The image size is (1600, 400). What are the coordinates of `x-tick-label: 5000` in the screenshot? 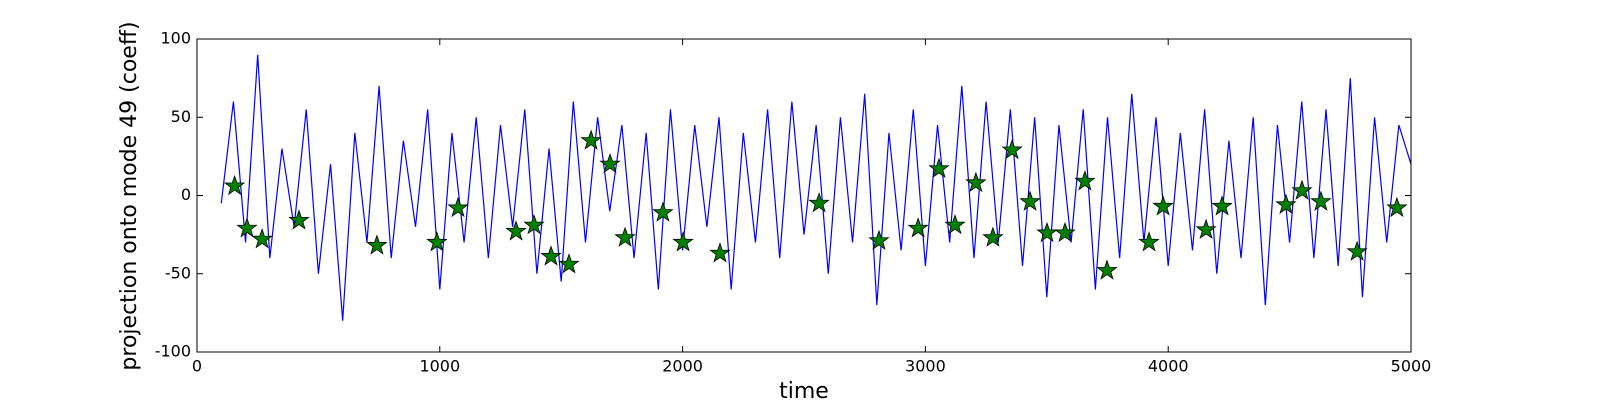 It's located at (1411, 366).